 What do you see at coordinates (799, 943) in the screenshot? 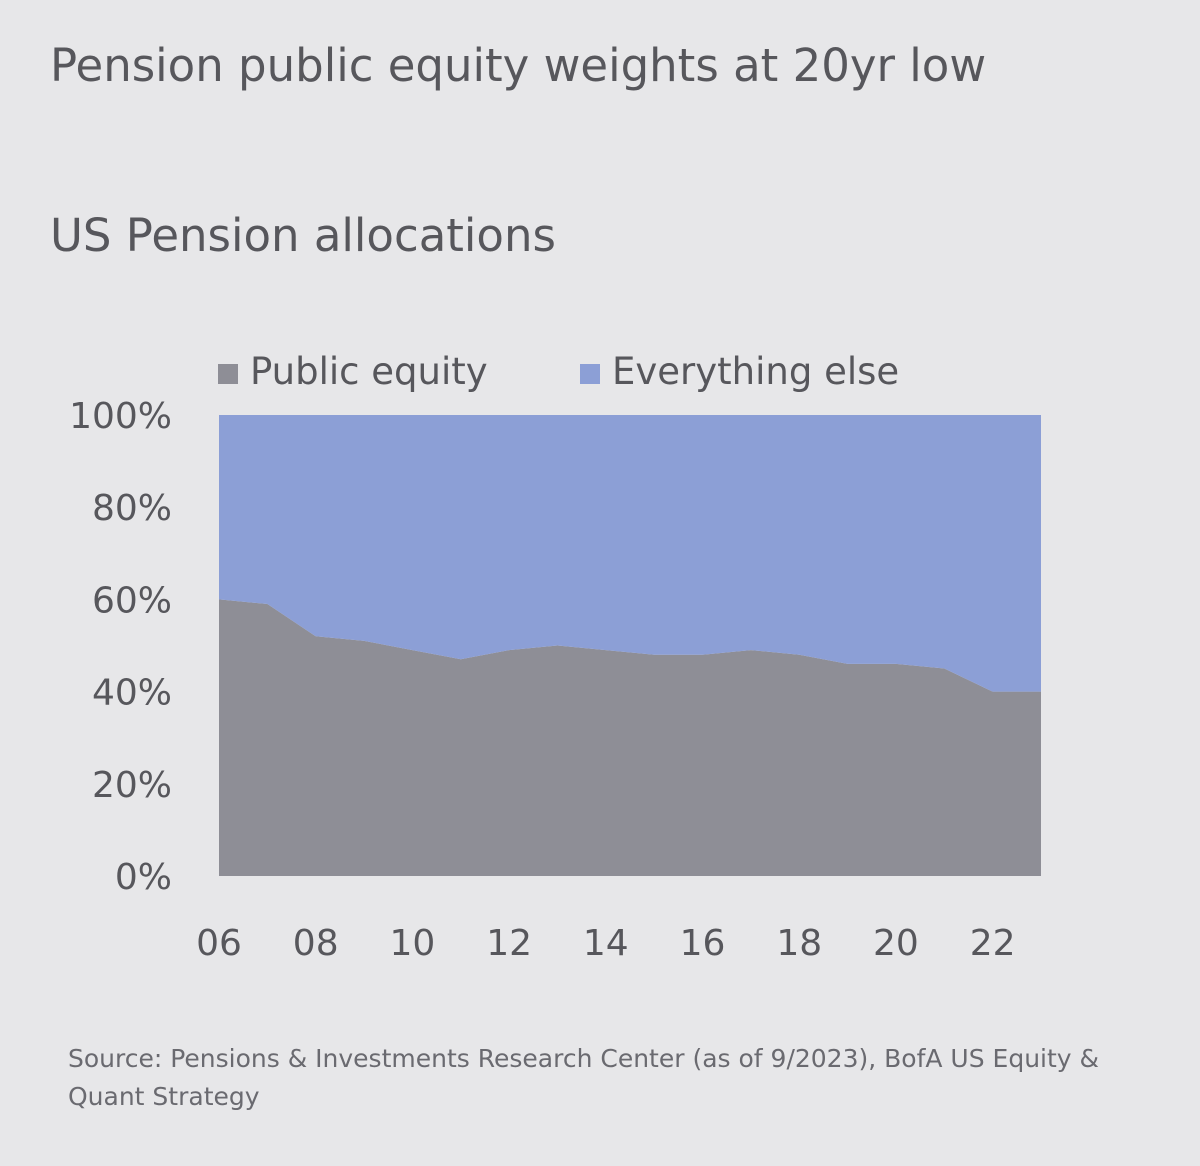
I see `x-tick-label: 18` at bounding box center [799, 943].